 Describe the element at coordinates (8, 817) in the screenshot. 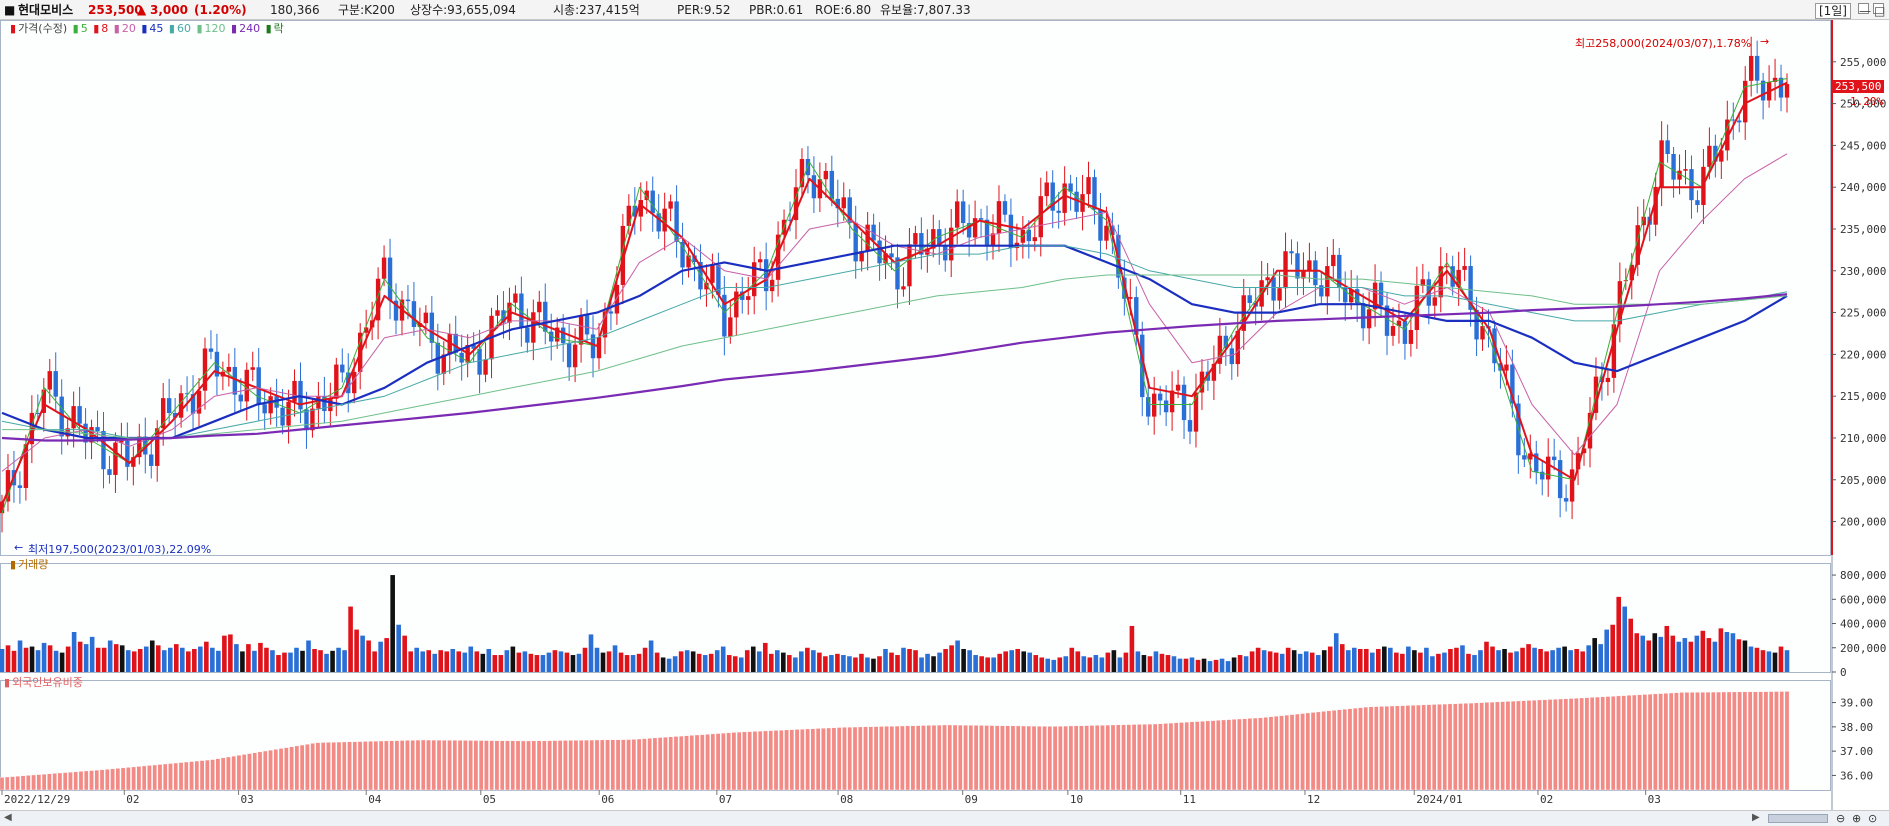

I see `scroll-left-icon: ◀` at that location.